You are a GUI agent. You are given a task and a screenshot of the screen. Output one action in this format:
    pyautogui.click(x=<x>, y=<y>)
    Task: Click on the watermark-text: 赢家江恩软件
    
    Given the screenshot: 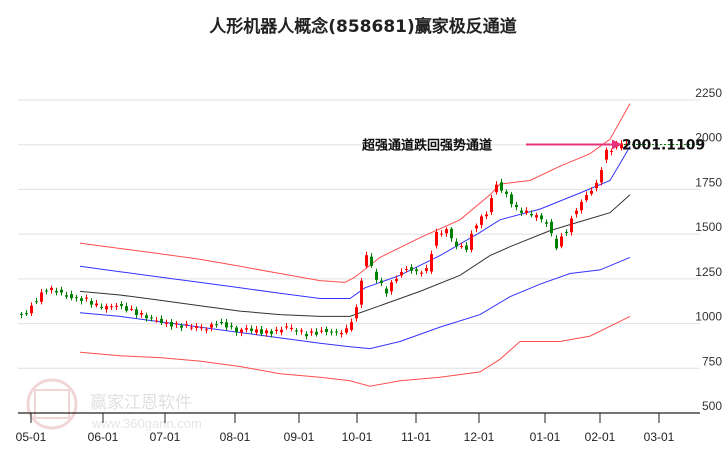 What is the action you would take?
    pyautogui.click(x=141, y=403)
    